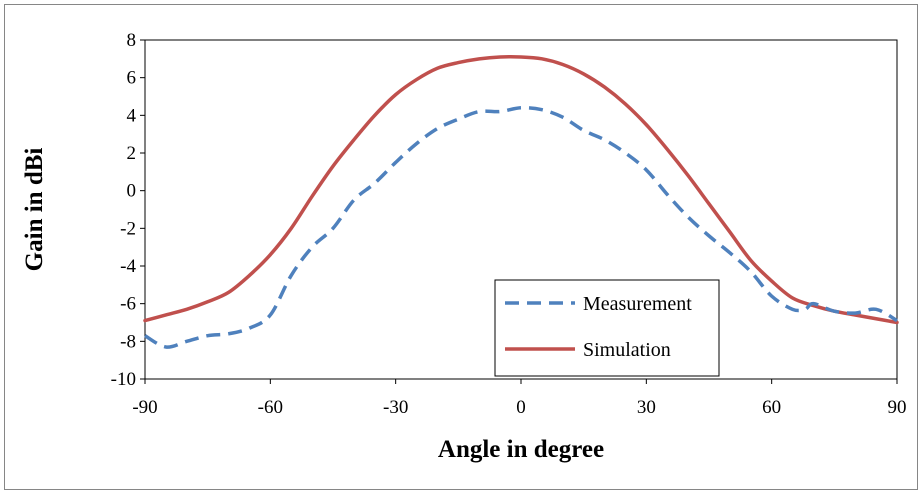 The width and height of the screenshot is (924, 496). What do you see at coordinates (132, 115) in the screenshot?
I see `y-tick-label: 4` at bounding box center [132, 115].